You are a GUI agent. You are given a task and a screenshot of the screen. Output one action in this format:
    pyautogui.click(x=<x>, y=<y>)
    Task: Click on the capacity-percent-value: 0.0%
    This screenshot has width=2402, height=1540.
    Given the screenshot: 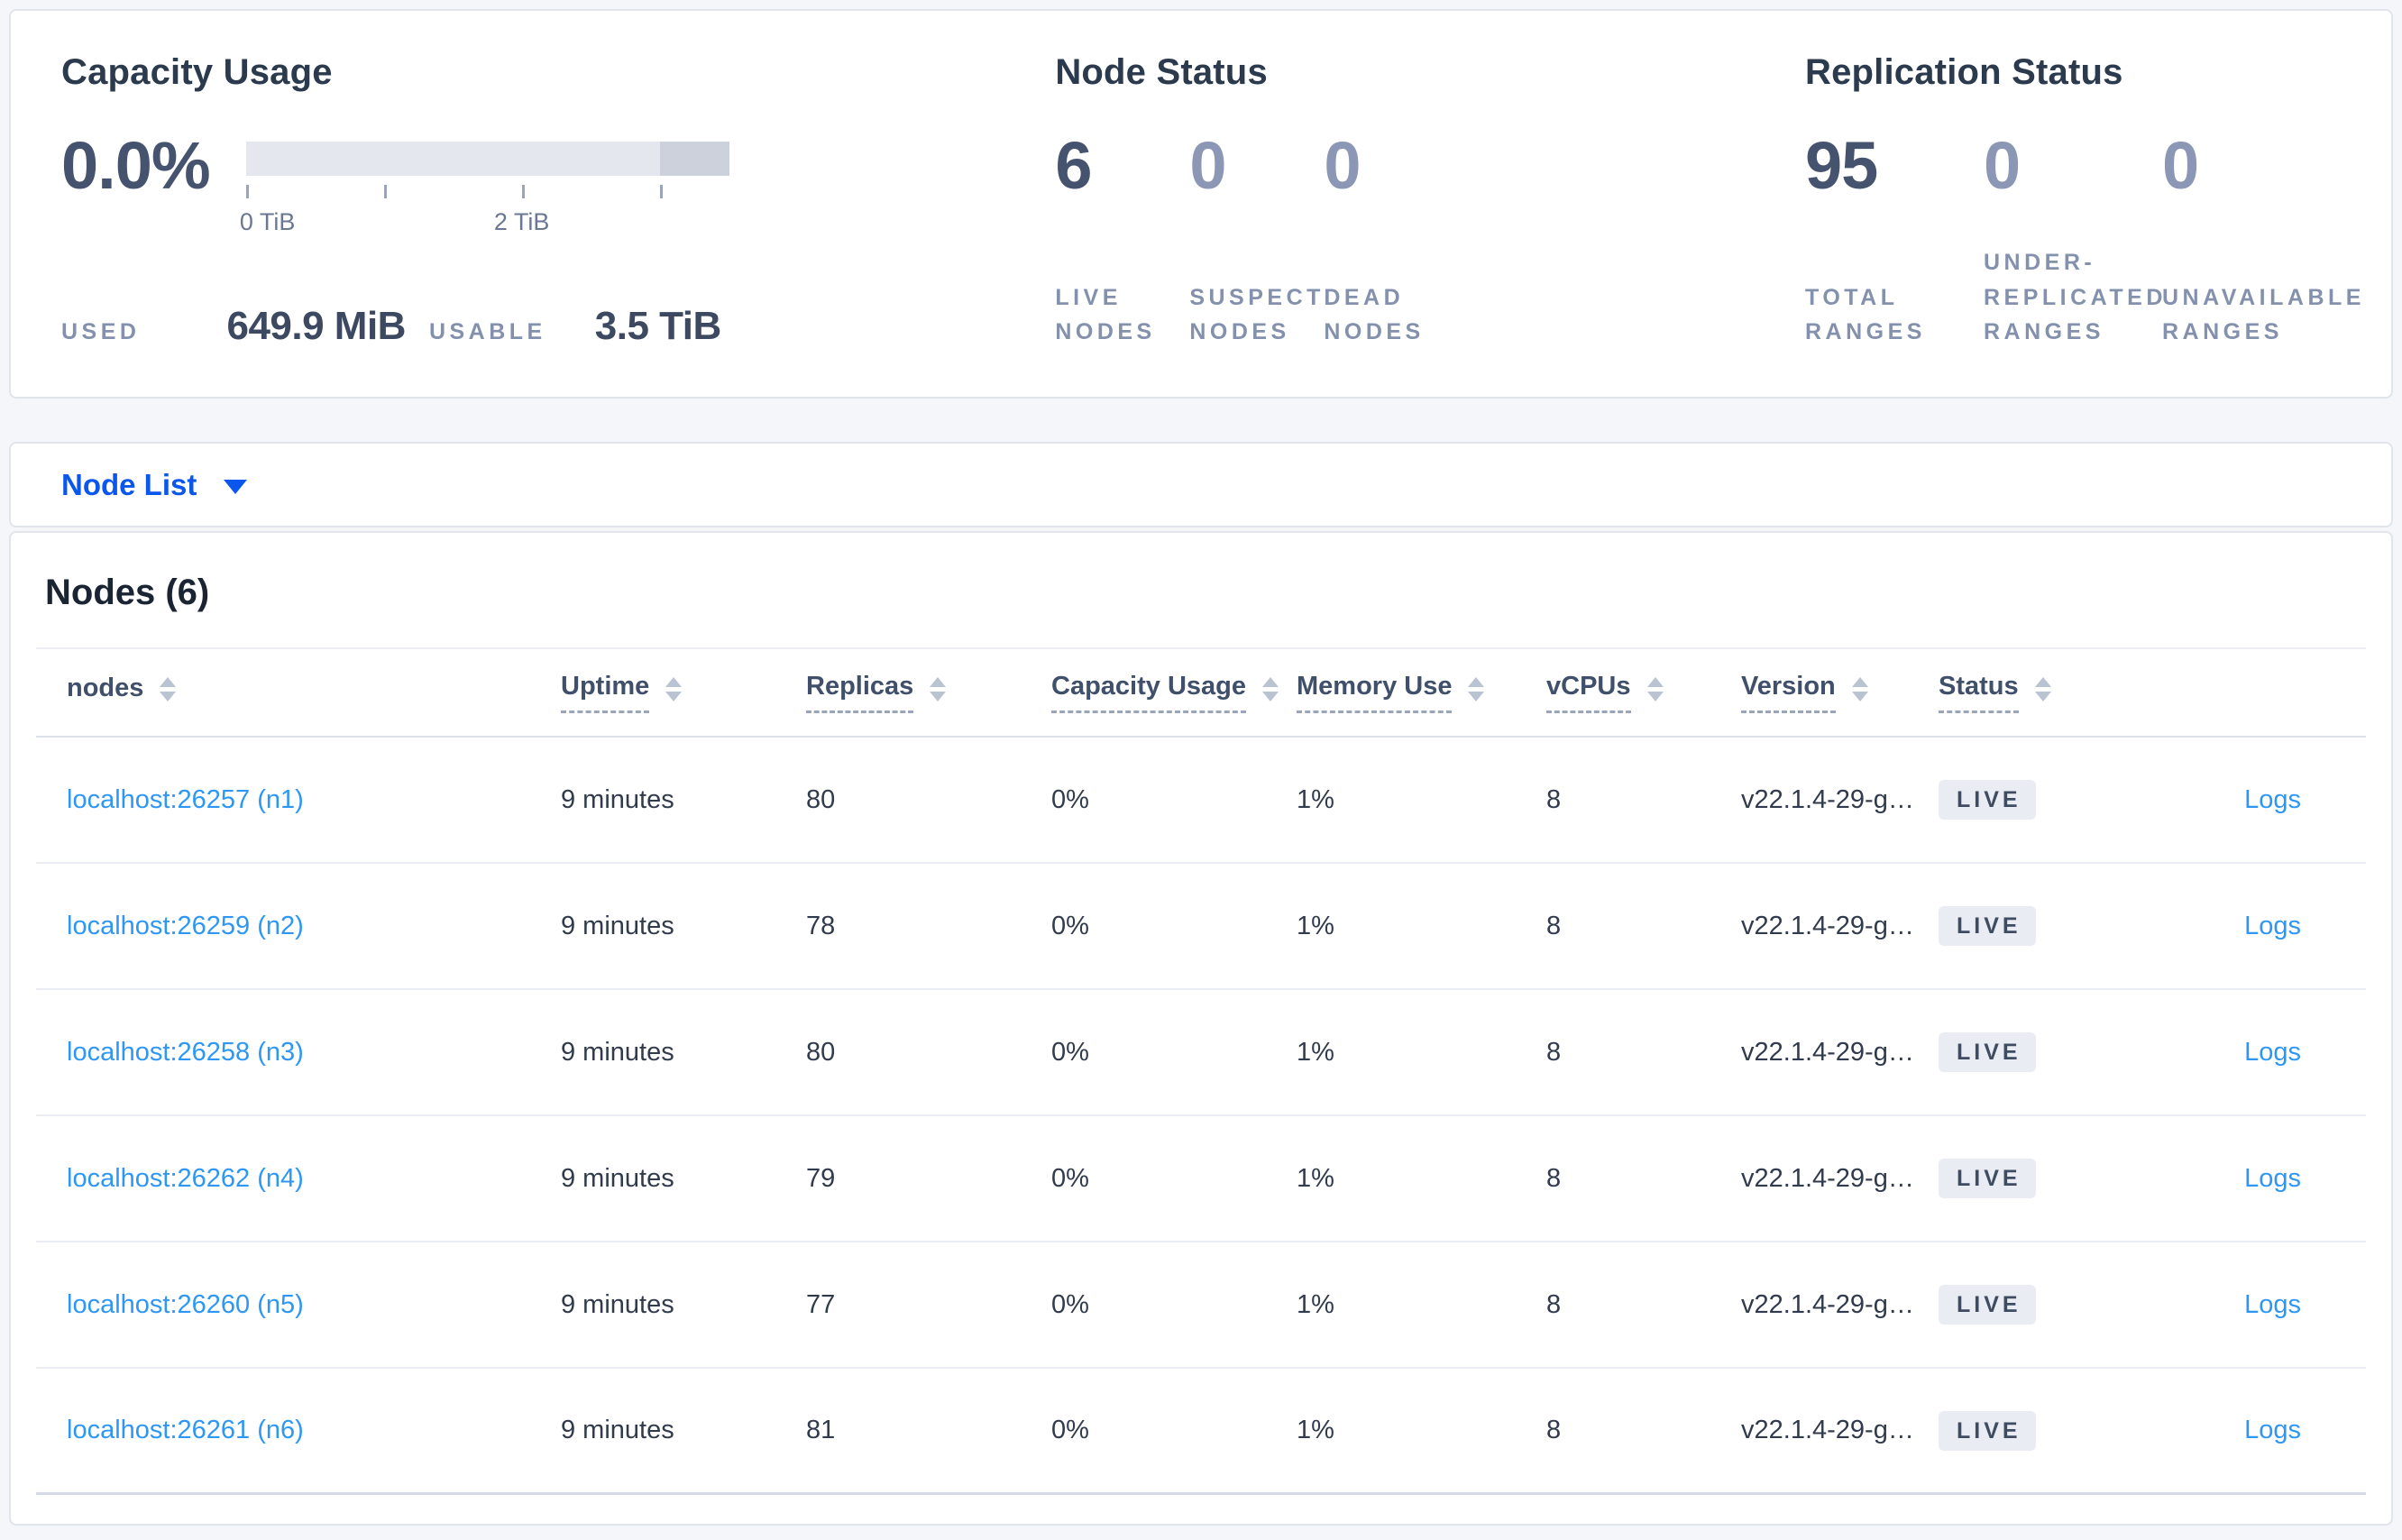 What is the action you would take?
    pyautogui.click(x=136, y=165)
    